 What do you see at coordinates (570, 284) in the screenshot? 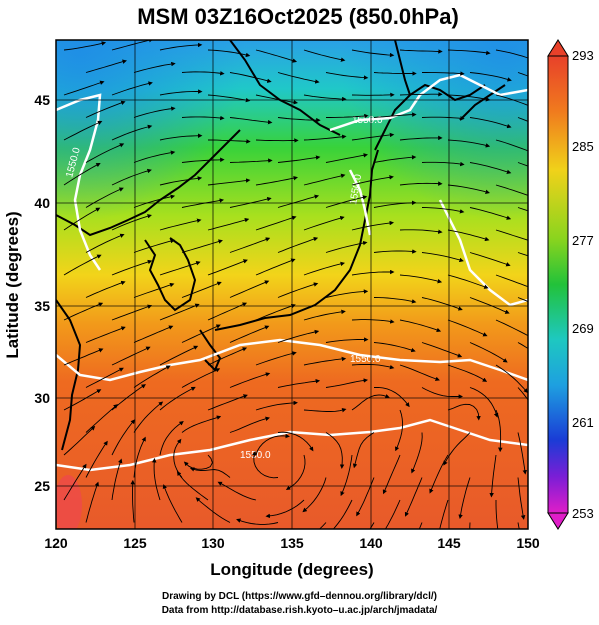
I see `colorbar: 293 285 277 269 261 253` at bounding box center [570, 284].